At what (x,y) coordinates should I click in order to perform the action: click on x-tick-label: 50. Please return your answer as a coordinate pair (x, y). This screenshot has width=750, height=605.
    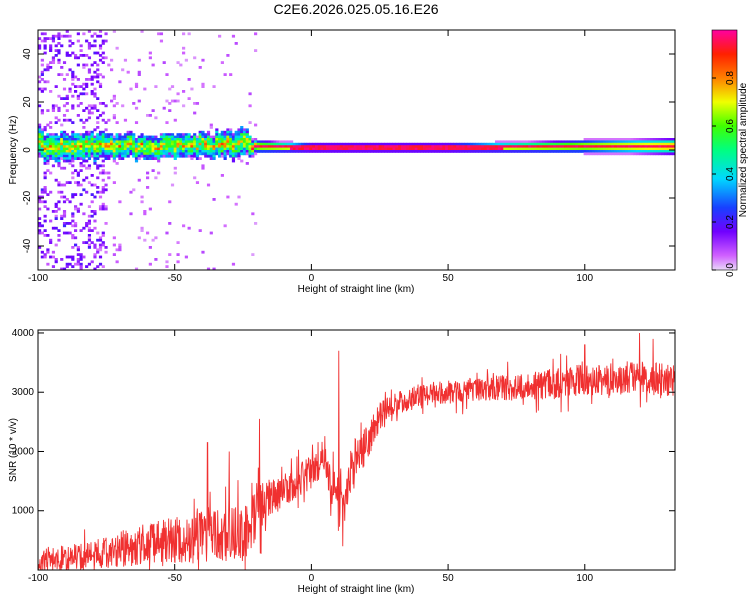
    Looking at the image, I should click on (449, 278).